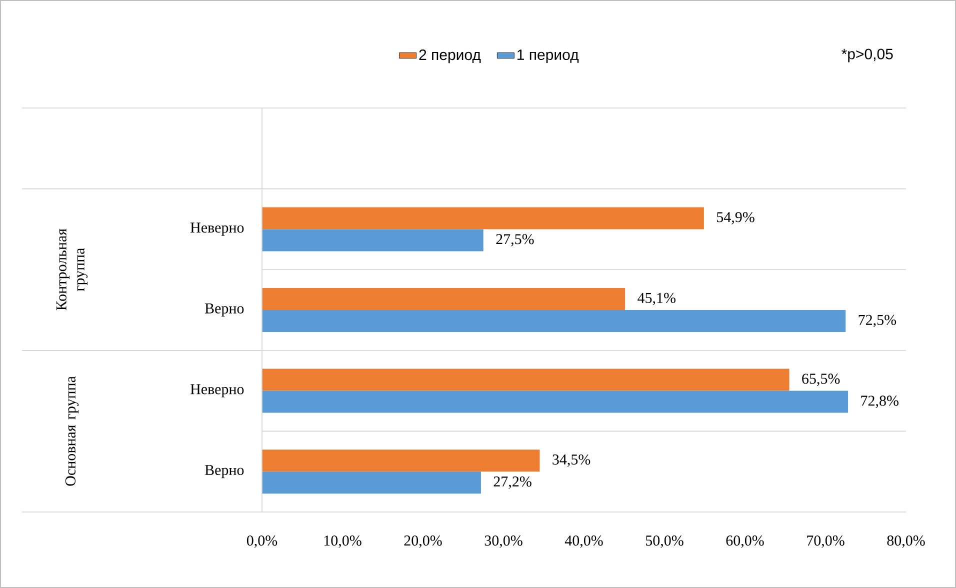 The width and height of the screenshot is (956, 588). I want to click on data-label: 72,5%, so click(877, 321).